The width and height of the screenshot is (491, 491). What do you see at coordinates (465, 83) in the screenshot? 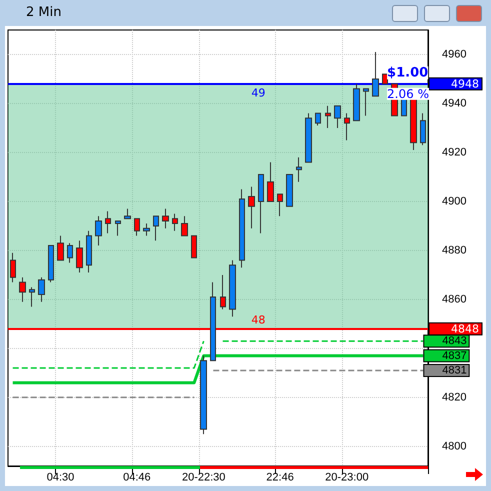
I see `ref-line-label: 4948` at bounding box center [465, 83].